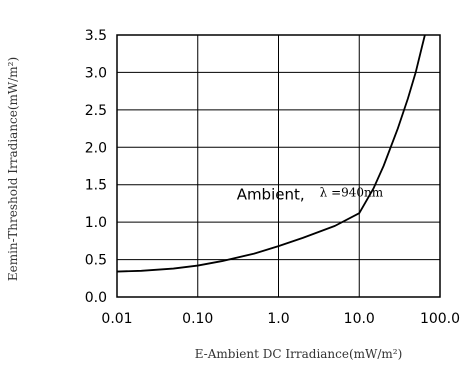  What do you see at coordinates (96, 148) in the screenshot?
I see `y-tick-label: 2.0` at bounding box center [96, 148].